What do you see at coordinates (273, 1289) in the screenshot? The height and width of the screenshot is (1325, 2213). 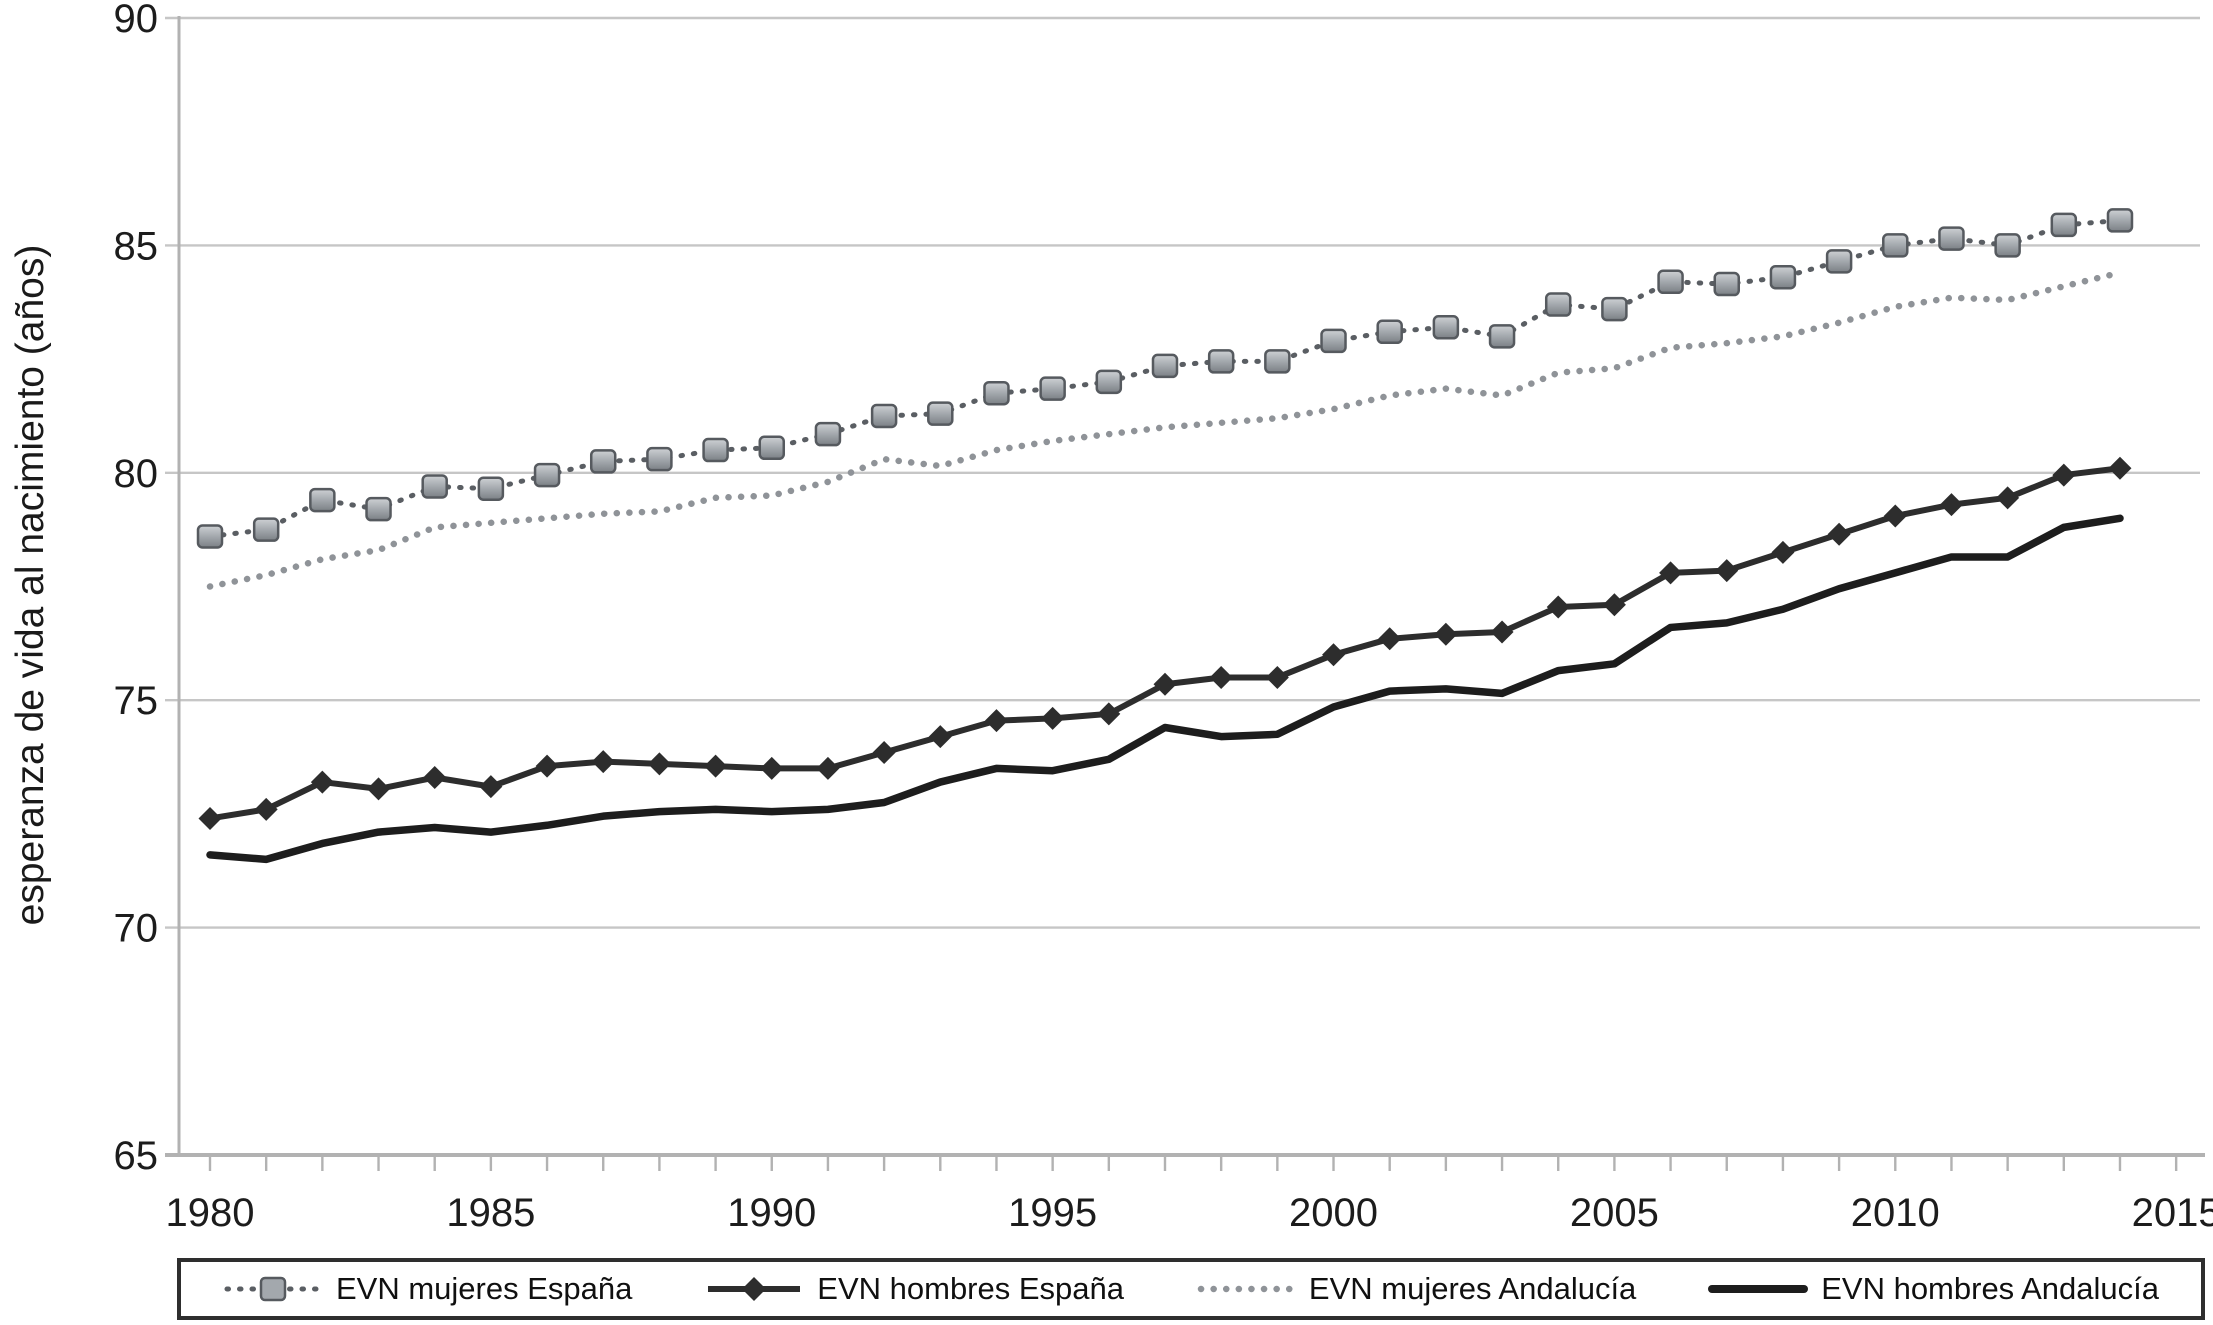 I see `legend-marker-square-dotted-icon` at bounding box center [273, 1289].